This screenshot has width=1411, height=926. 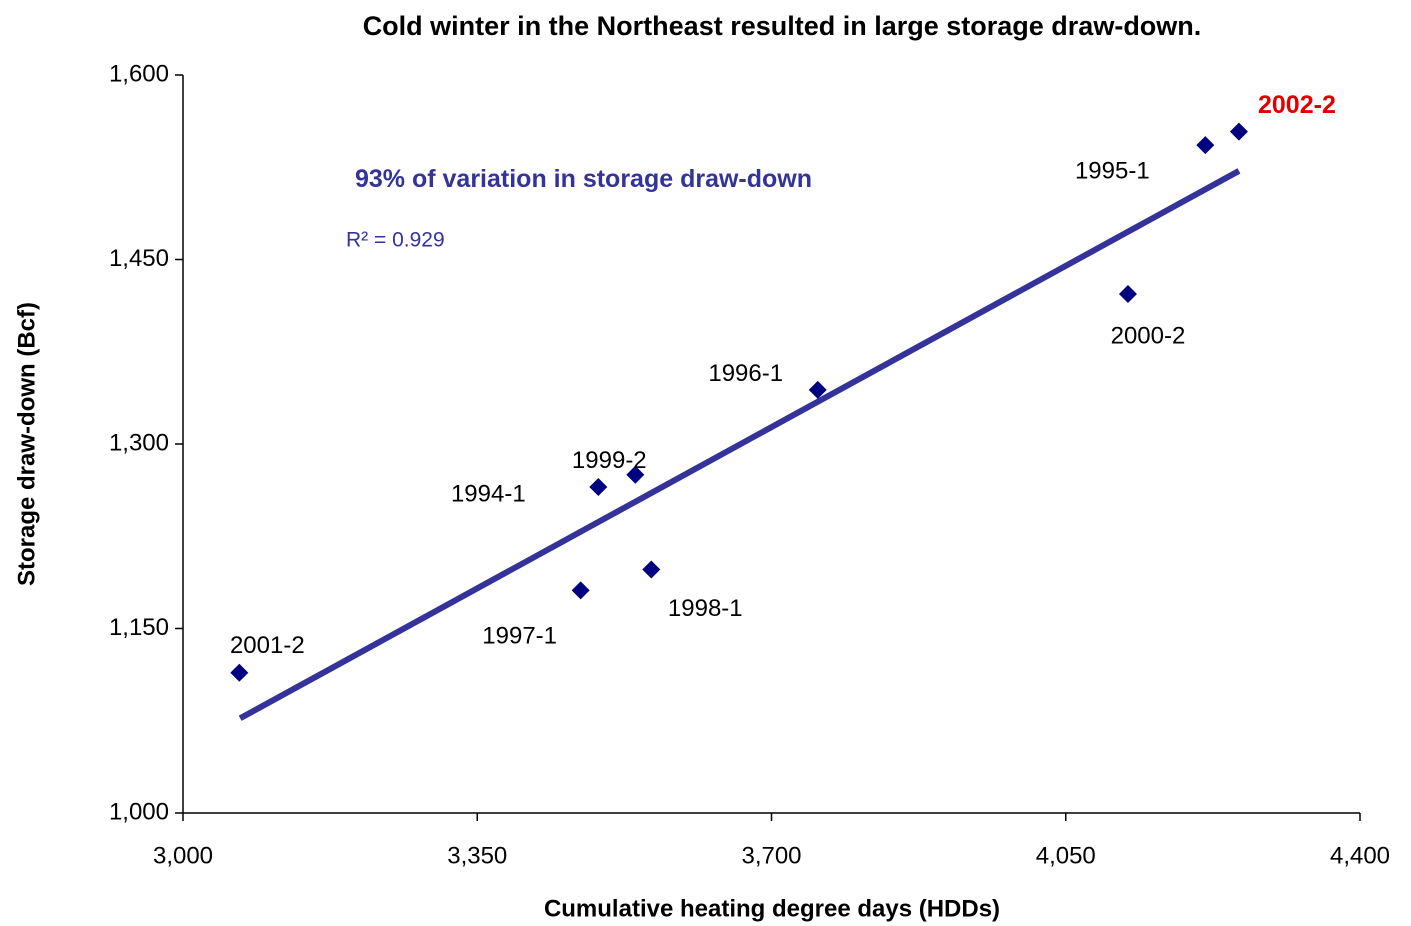 I want to click on point-label: 1998-1, so click(x=705, y=608).